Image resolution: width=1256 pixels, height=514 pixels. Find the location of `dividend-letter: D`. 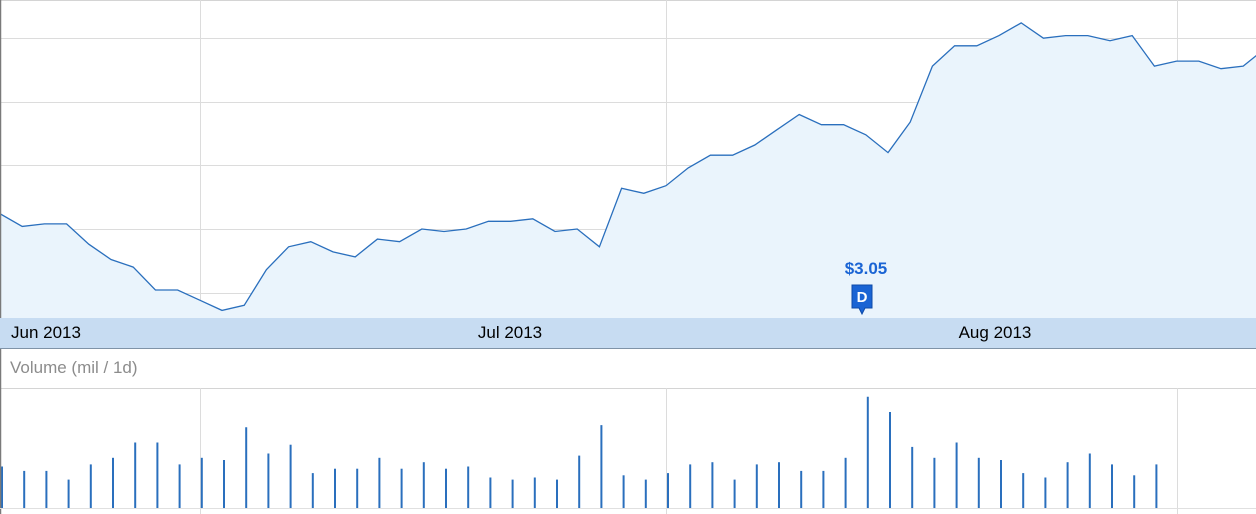

dividend-letter: D is located at coordinates (862, 297).